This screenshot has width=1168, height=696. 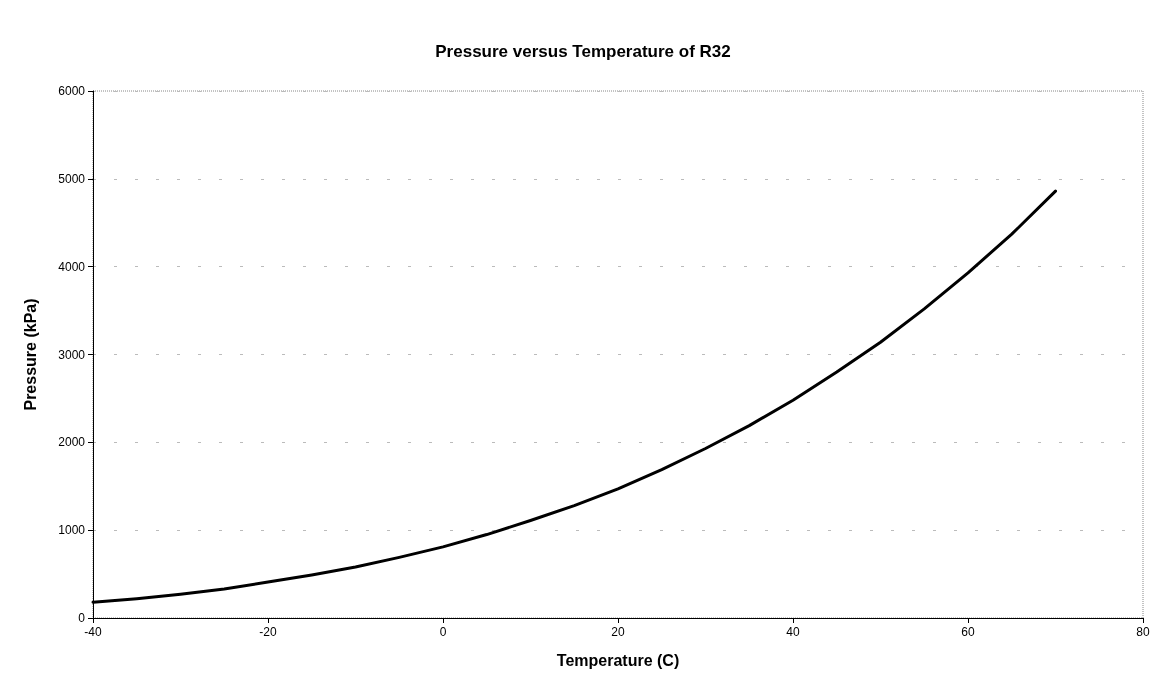 I want to click on y-tick-label: 0, so click(x=82, y=618).